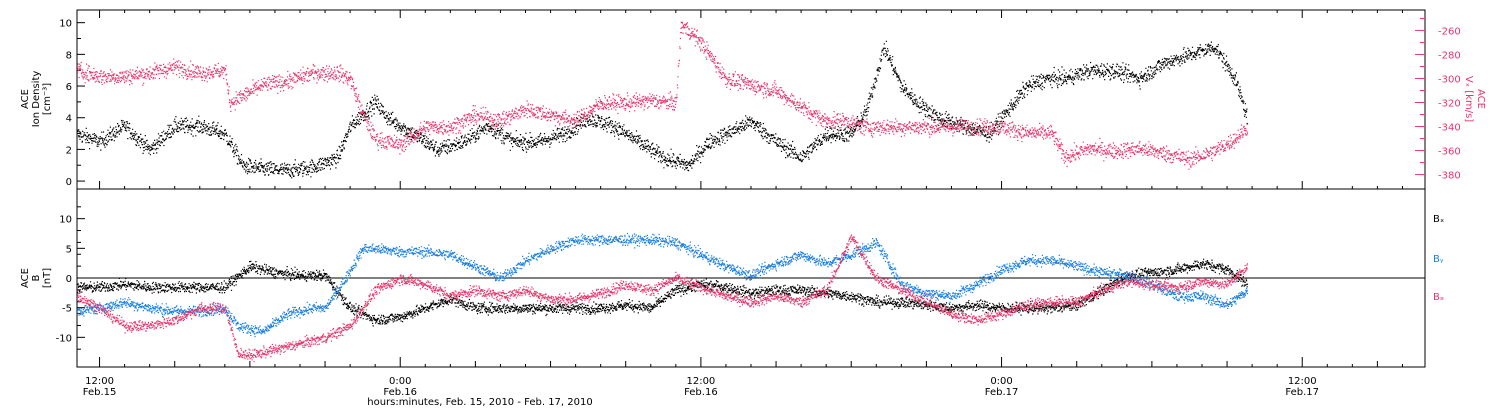  I want to click on top-right-ylabel-line2: Vₓ [km/s], so click(1468, 99).